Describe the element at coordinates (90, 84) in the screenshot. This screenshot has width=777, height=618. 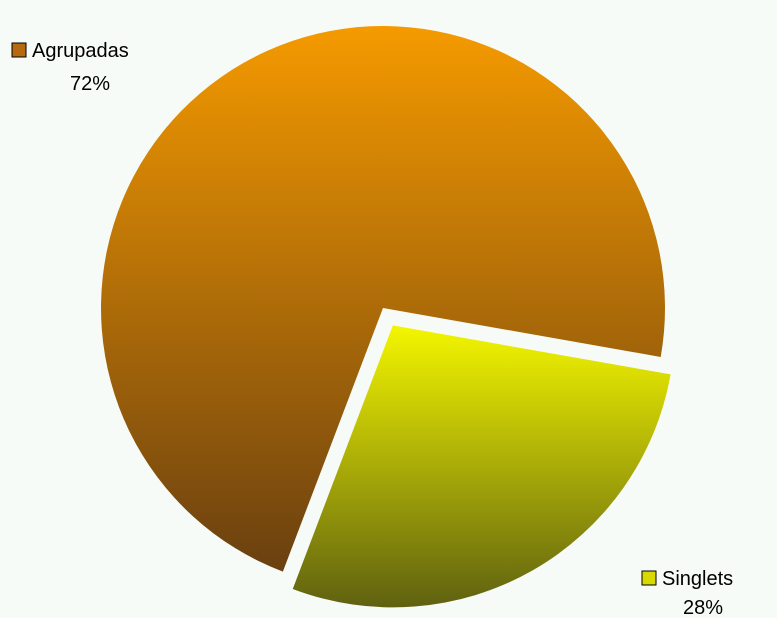
I see `label-agrupadas-value: 72%` at that location.